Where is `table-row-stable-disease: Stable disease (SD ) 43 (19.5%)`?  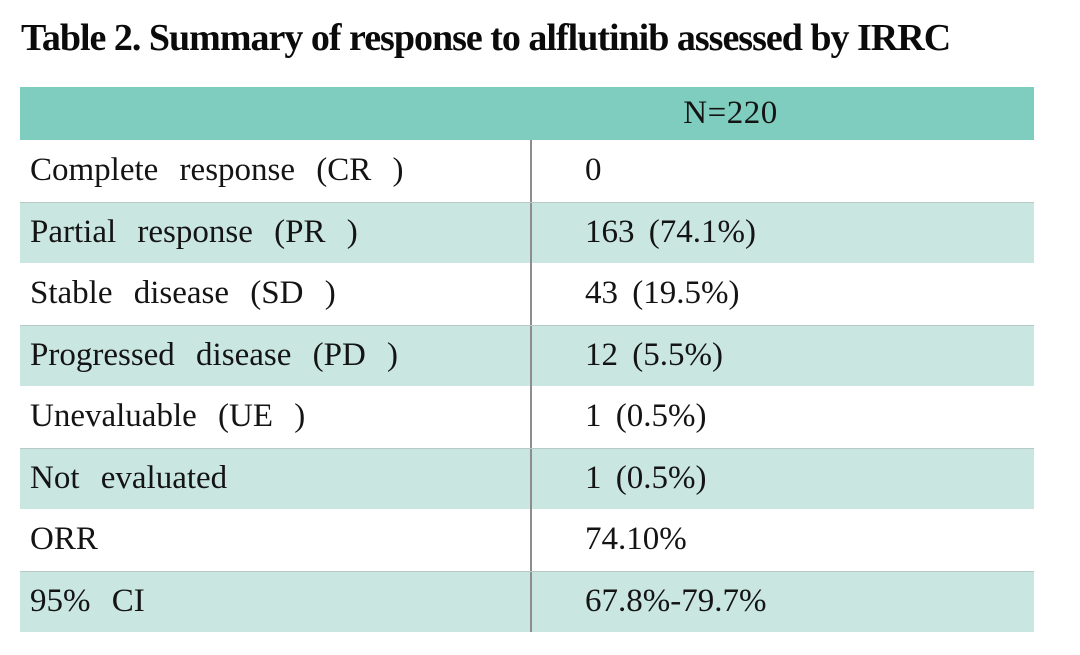
table-row-stable-disease: Stable disease (SD ) 43 (19.5%) is located at coordinates (527, 294).